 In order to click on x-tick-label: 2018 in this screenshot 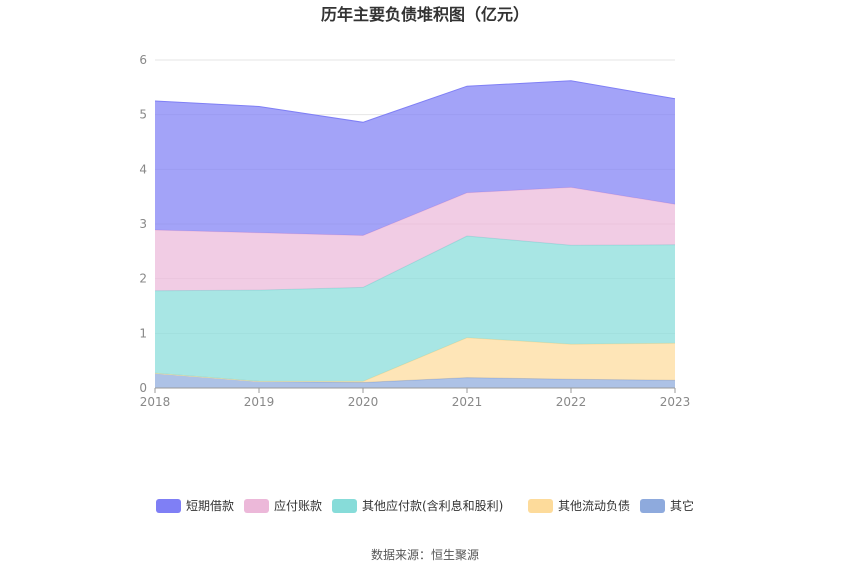, I will do `click(155, 402)`.